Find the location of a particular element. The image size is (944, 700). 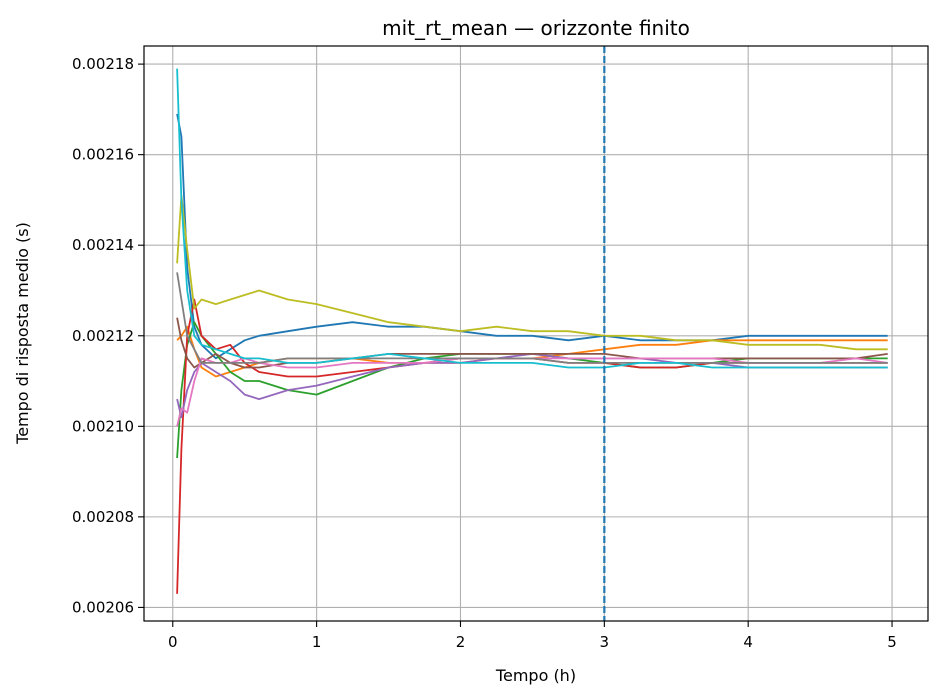

y-tick-label: 0.00206 is located at coordinates (103, 607).